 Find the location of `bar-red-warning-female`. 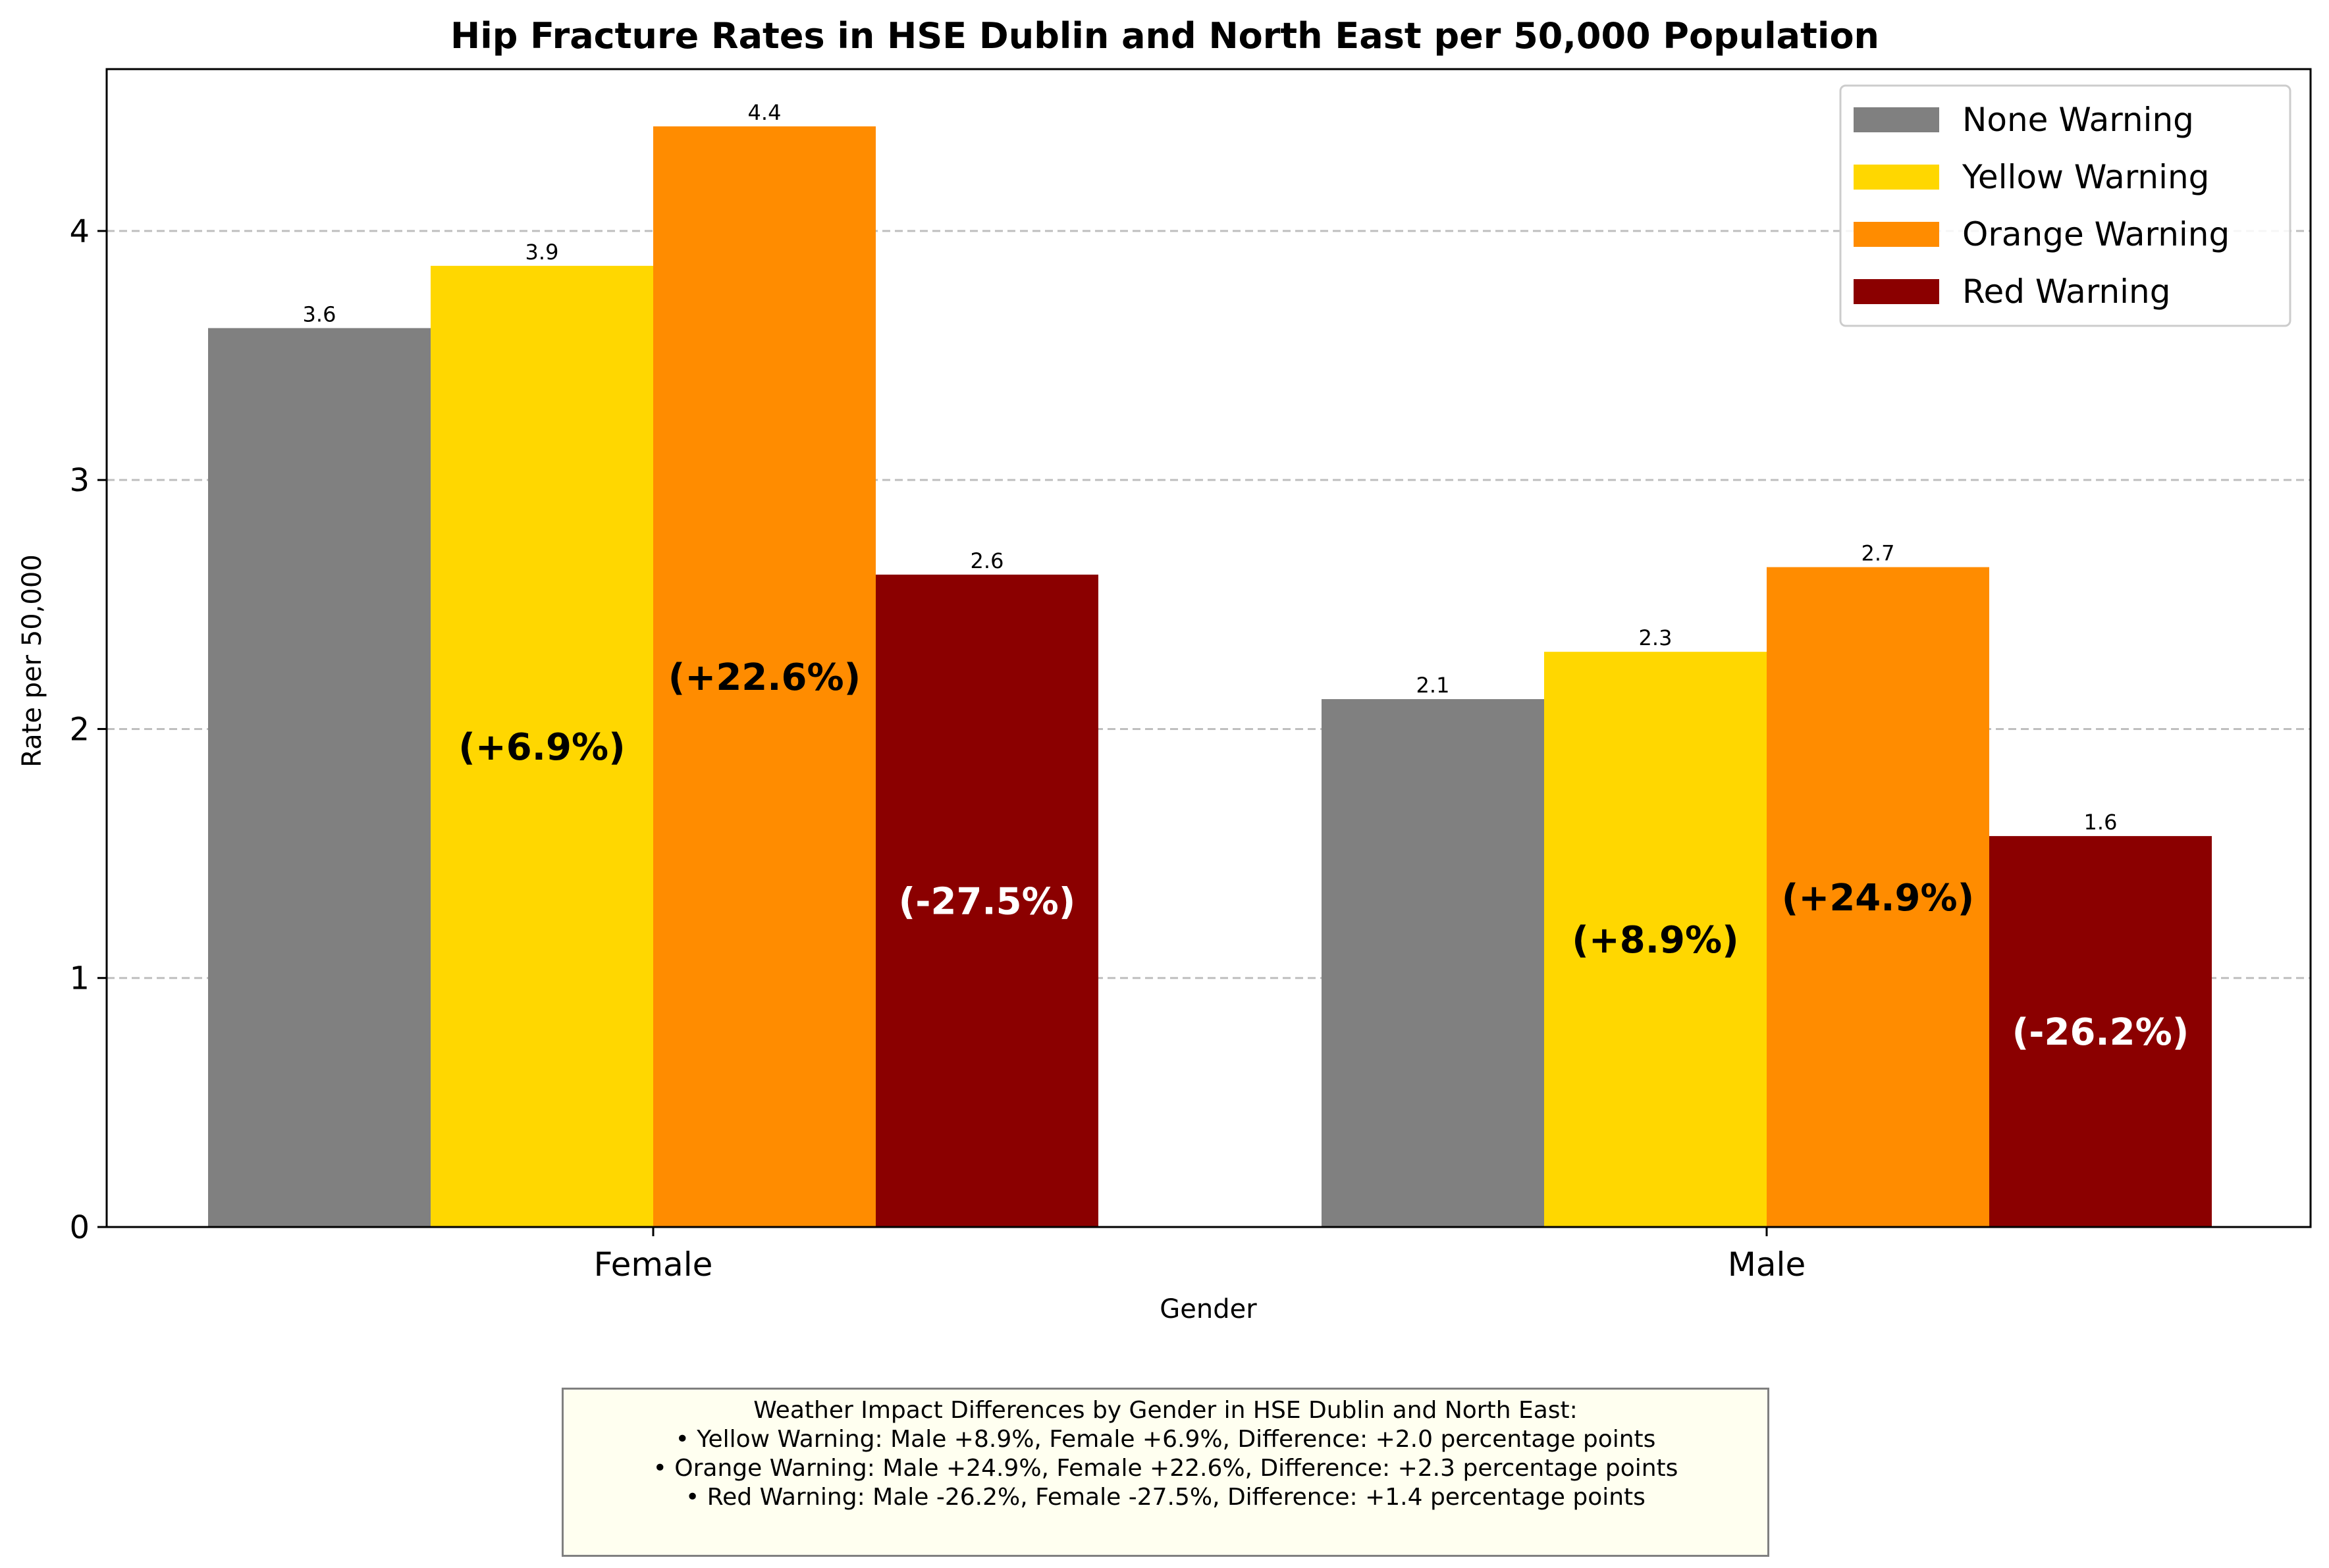

bar-red-warning-female is located at coordinates (987, 901).